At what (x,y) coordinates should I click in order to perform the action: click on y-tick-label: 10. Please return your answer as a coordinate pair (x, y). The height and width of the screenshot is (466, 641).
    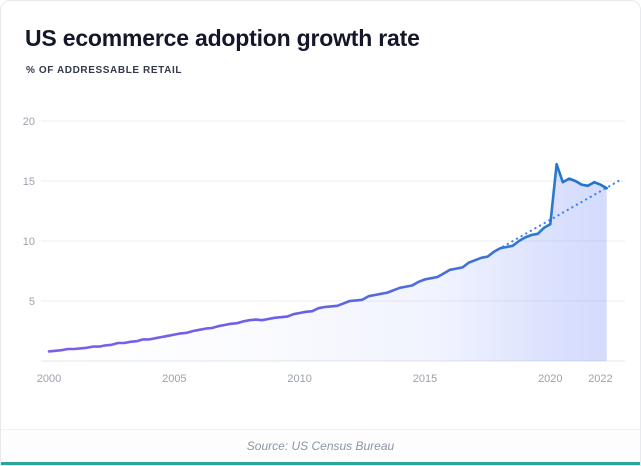
    Looking at the image, I should click on (29, 242).